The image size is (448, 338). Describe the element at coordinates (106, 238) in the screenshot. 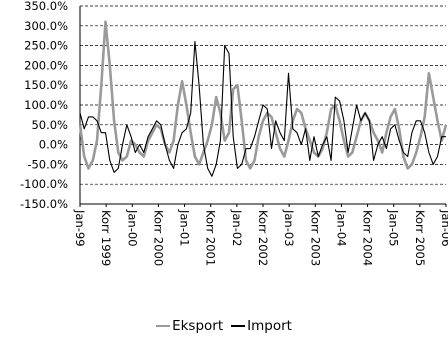

I see `x-tick-label: Korr 1999` at that location.